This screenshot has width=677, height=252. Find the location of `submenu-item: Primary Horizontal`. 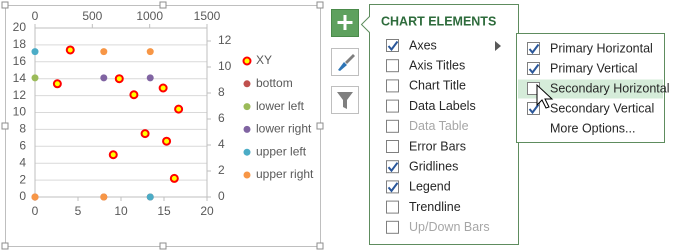

submenu-item: Primary Horizontal is located at coordinates (590, 48).